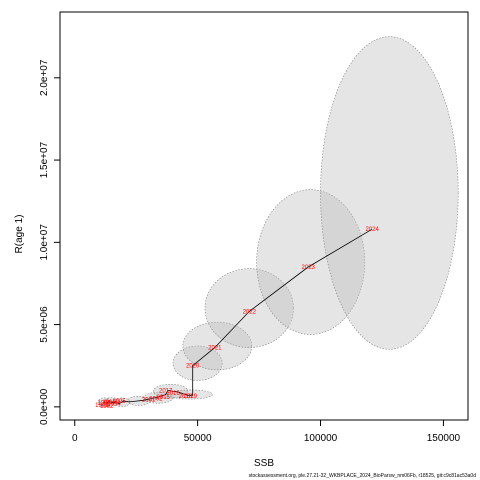 This screenshot has width=480, height=480. Describe the element at coordinates (164, 398) in the screenshot. I see `year-label-2015: 2015` at that location.